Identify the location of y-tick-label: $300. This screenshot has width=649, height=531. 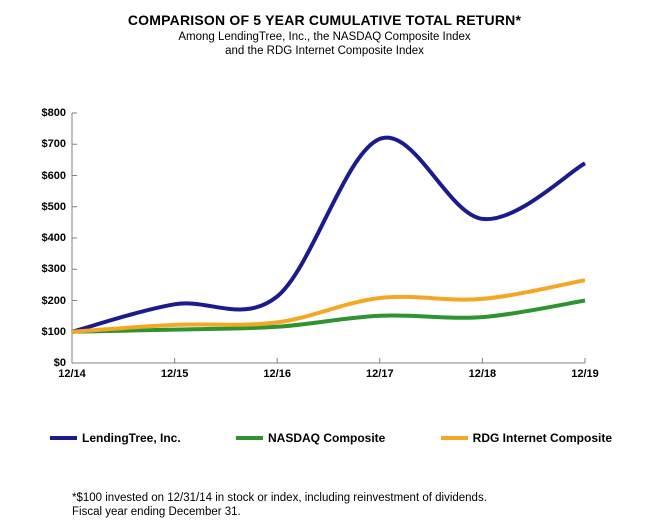
(53, 269).